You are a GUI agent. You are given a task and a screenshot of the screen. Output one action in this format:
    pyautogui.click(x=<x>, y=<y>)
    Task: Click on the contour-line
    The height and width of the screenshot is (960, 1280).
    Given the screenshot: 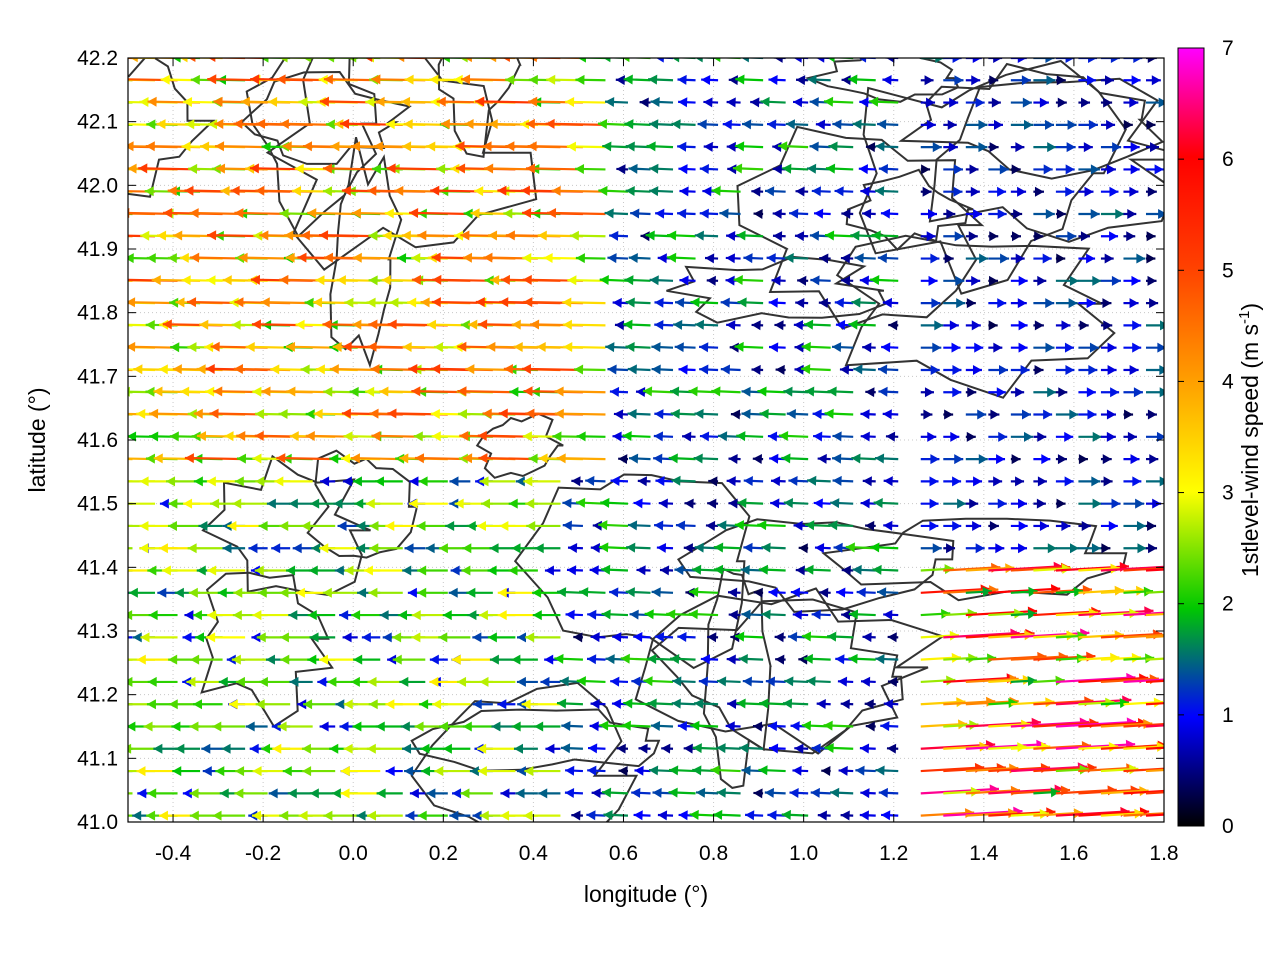 What is the action you would take?
    pyautogui.click(x=362, y=504)
    